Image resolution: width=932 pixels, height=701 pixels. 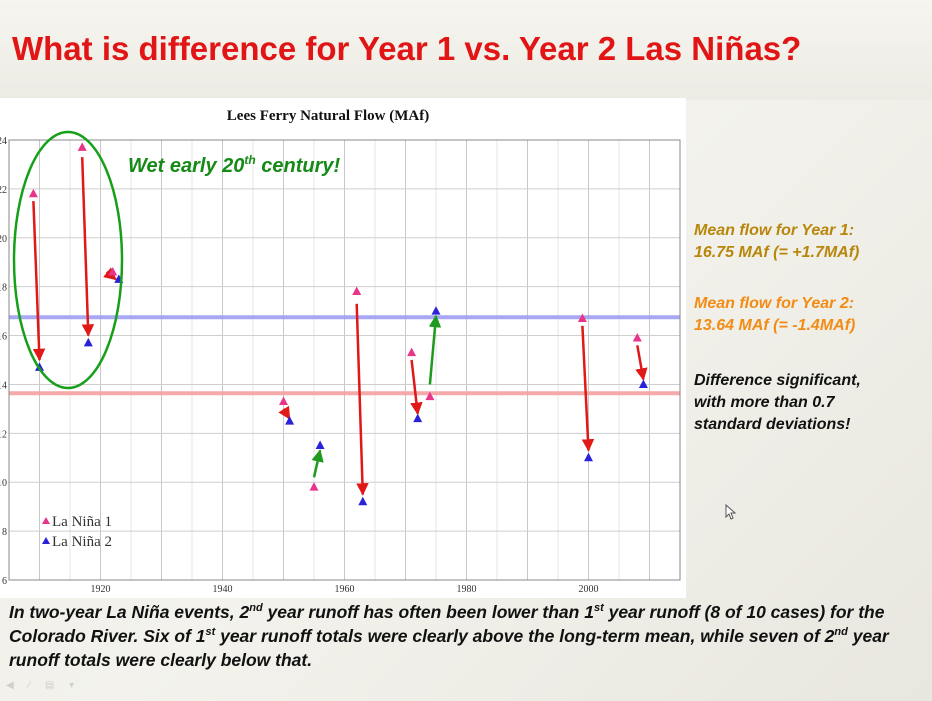 I want to click on x-tick-label-1920: 1920, so click(x=101, y=589).